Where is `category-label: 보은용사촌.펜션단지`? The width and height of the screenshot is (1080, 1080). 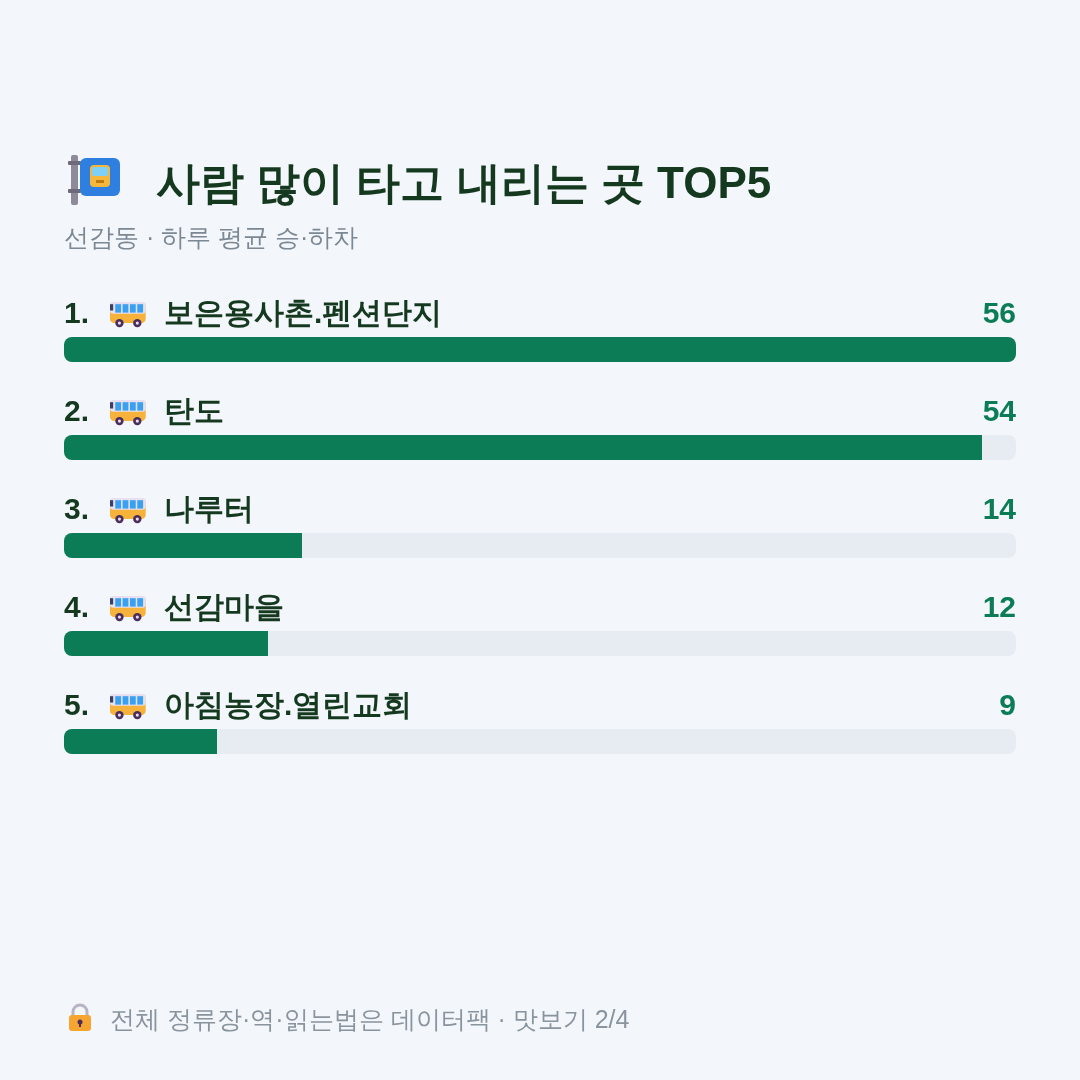
category-label: 보은용사촌.펜션단지 is located at coordinates (303, 312).